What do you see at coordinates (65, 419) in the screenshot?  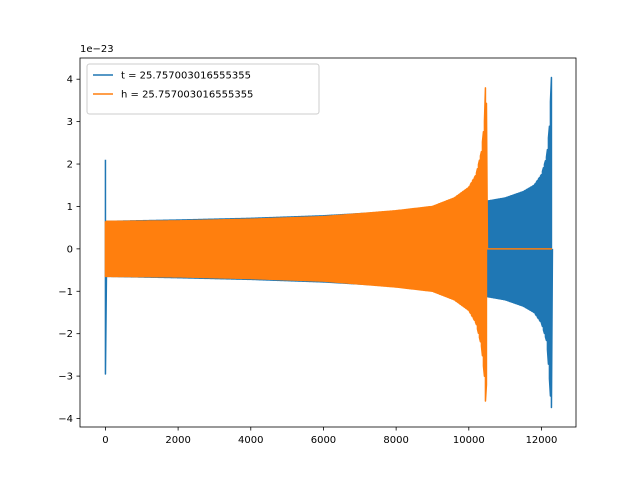 I see `y-tick-label: −4` at bounding box center [65, 419].